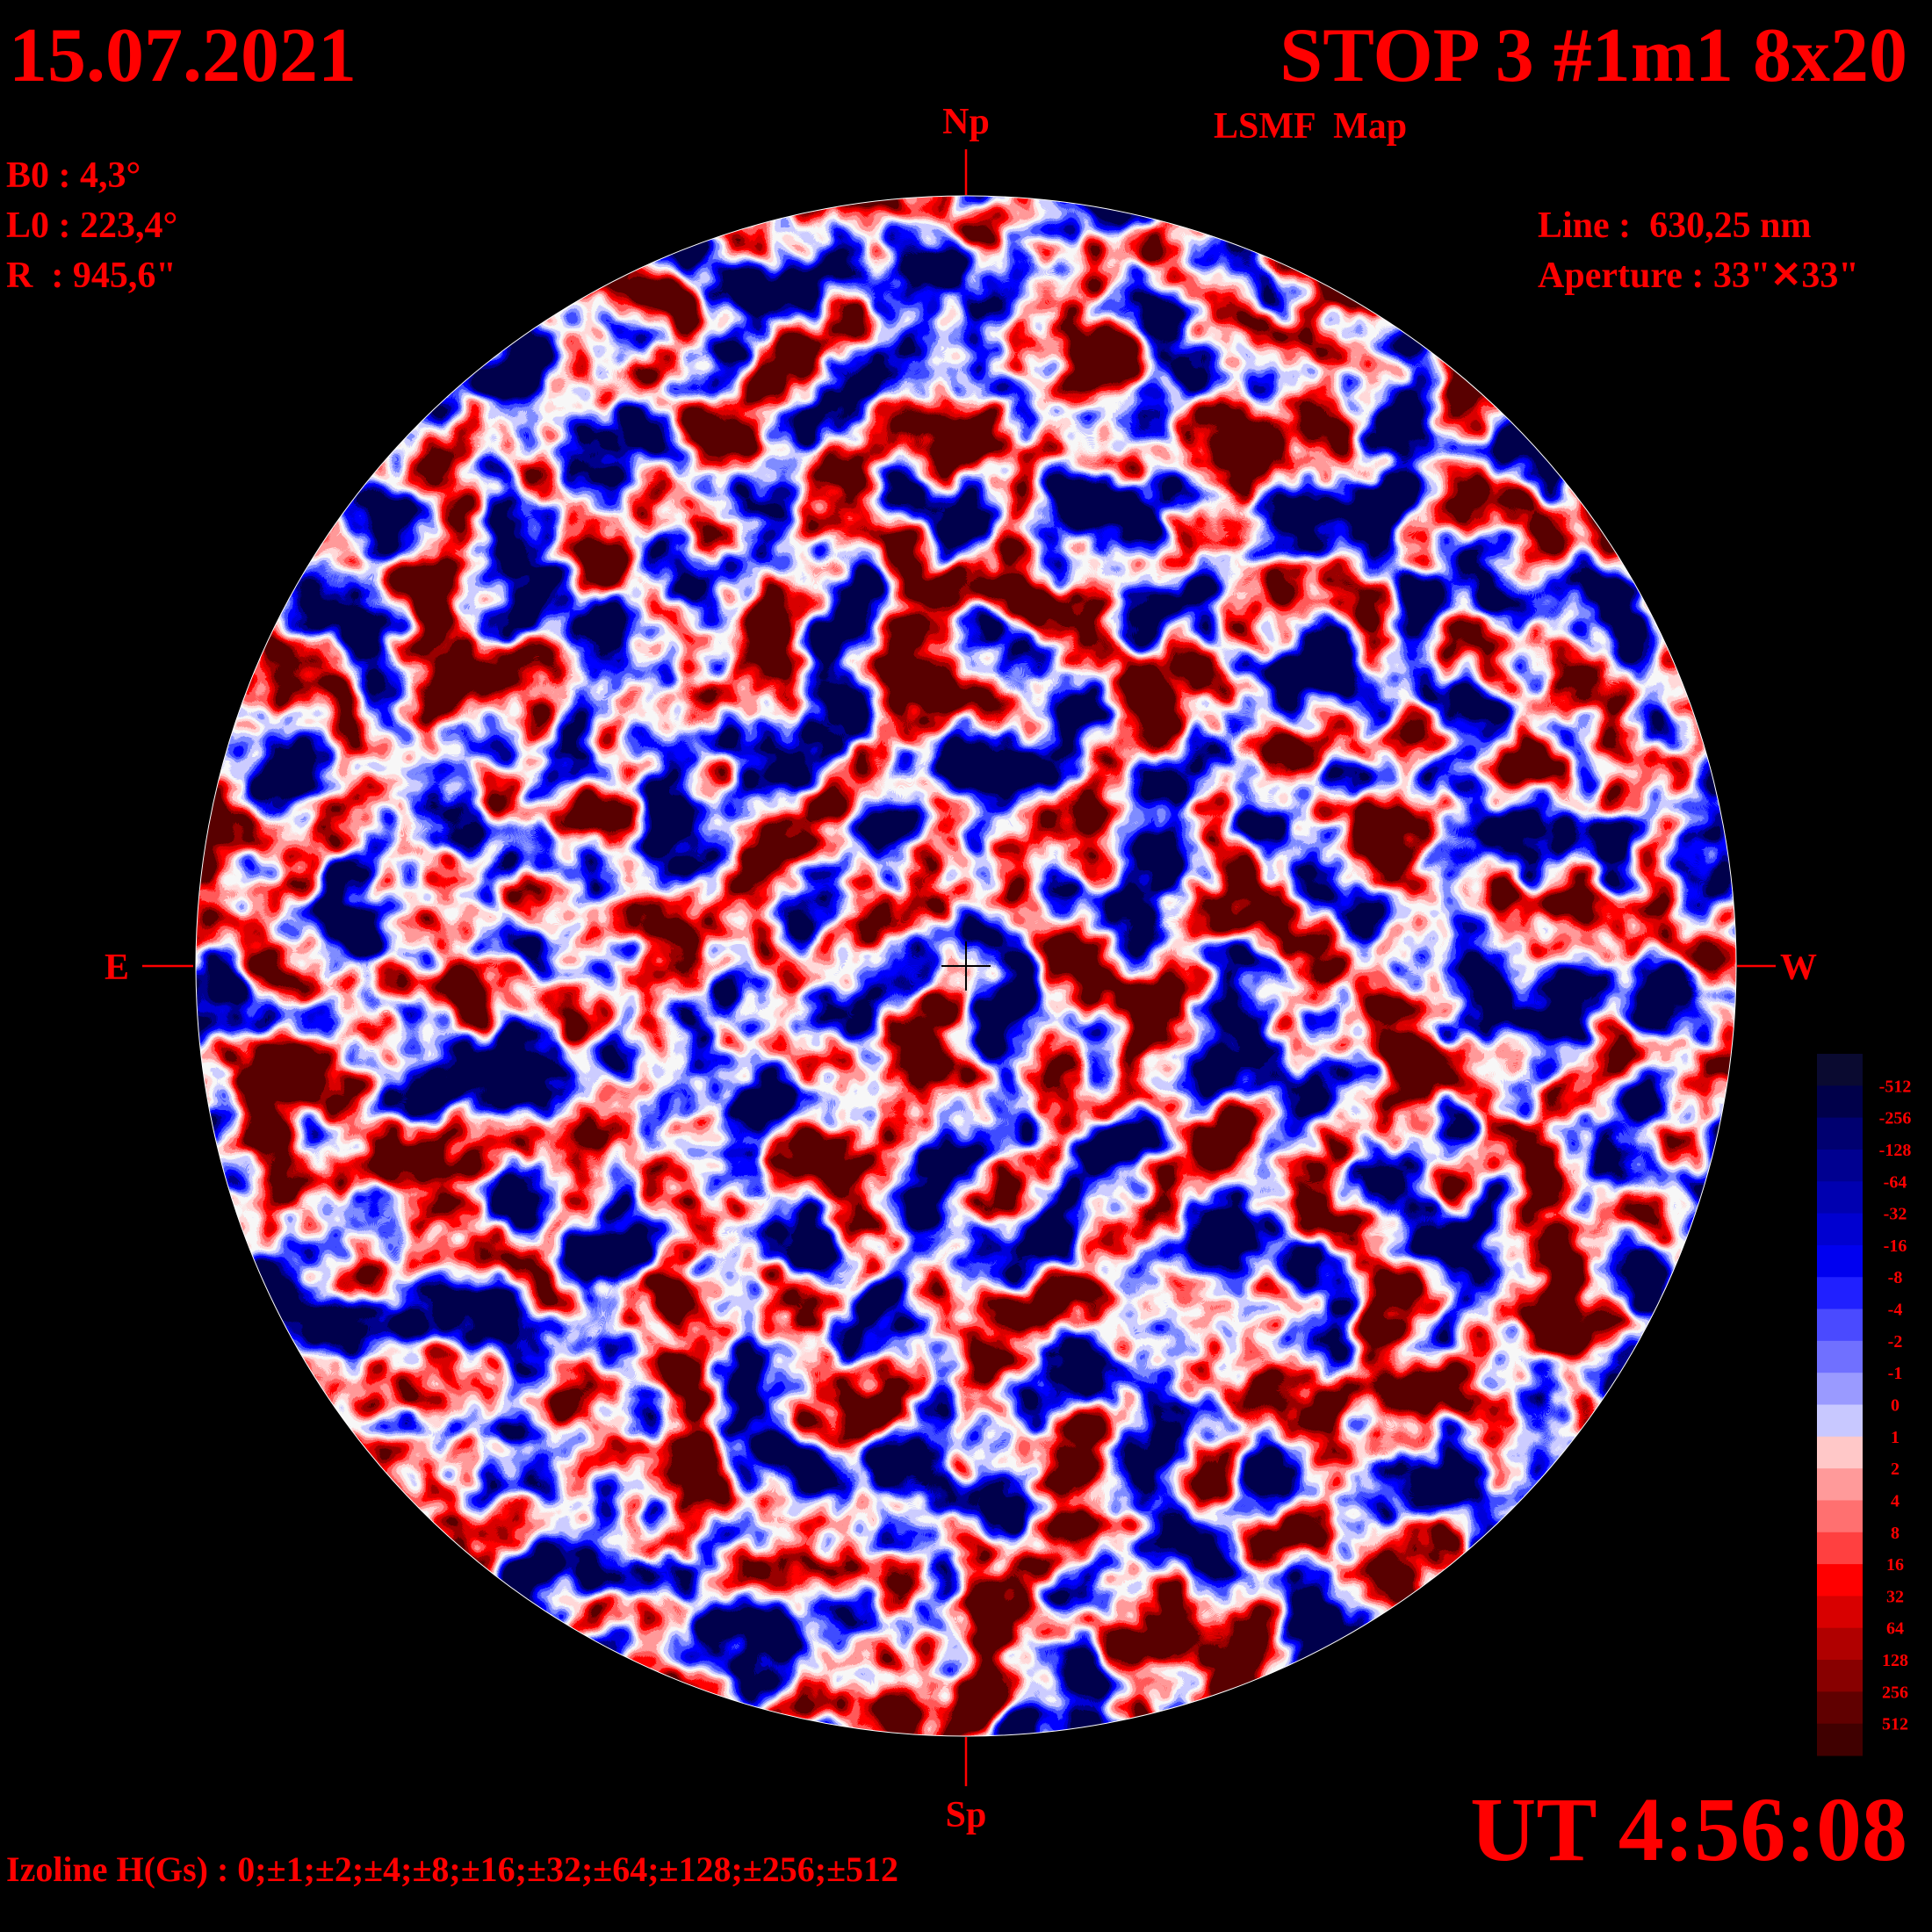 The image size is (1932, 1932). Describe the element at coordinates (92, 276) in the screenshot. I see `parameter: R : 945,6"` at that location.